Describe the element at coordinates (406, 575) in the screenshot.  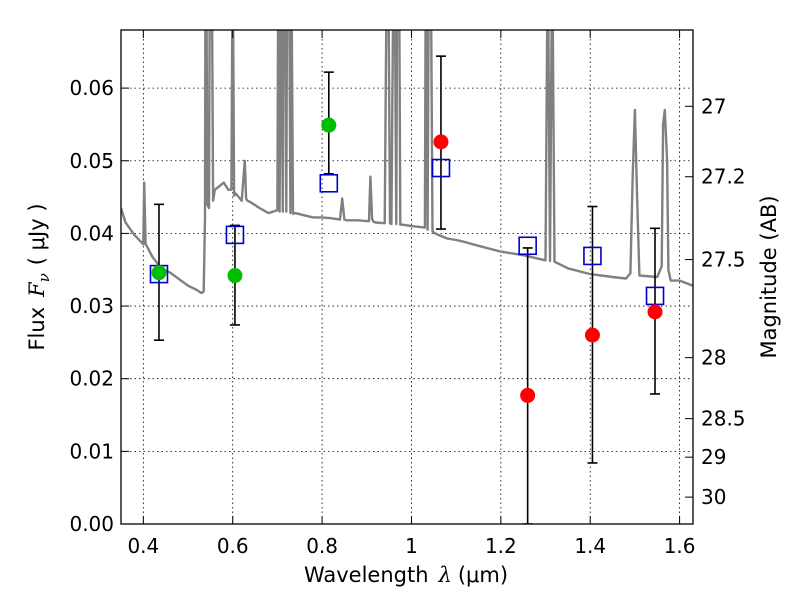
I see `x-axis-label: Wavelength λ (μm)` at that location.